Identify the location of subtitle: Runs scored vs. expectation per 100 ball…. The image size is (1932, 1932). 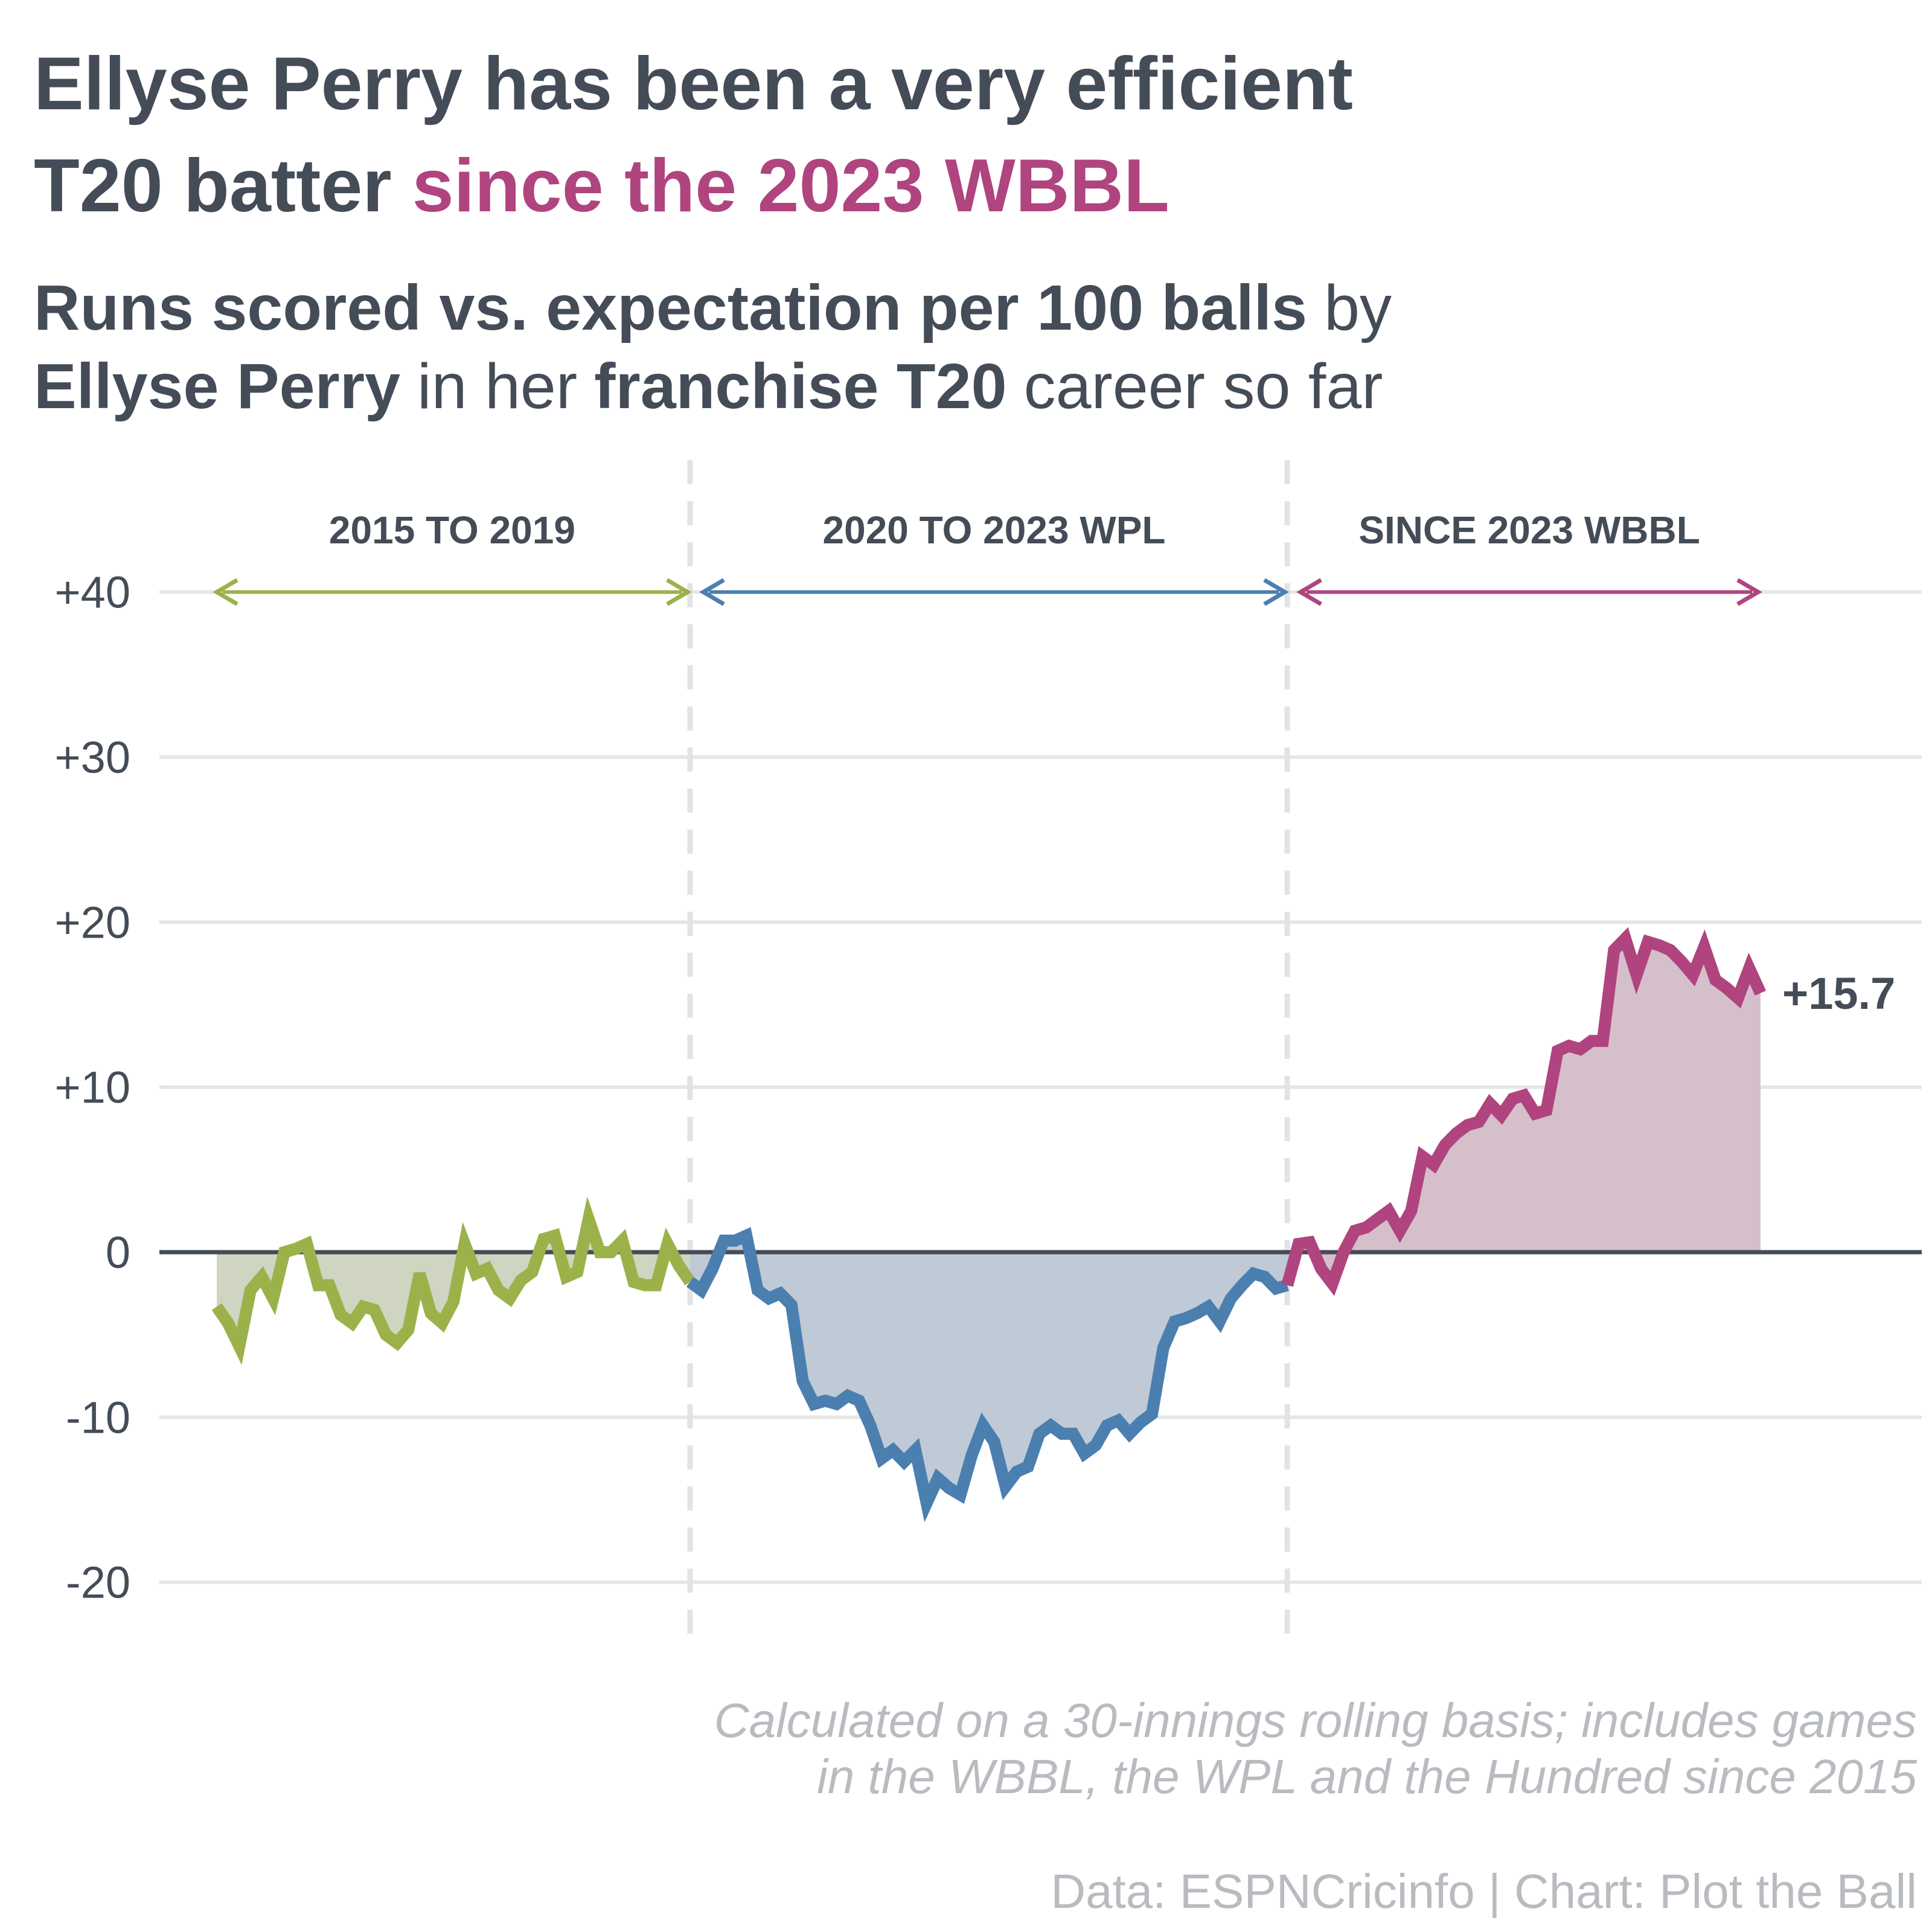
(713, 308).